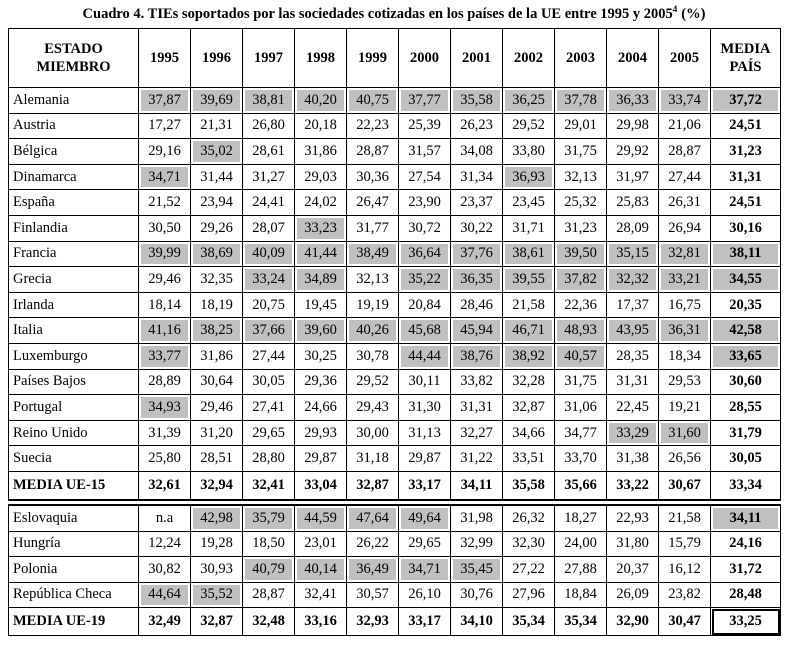  What do you see at coordinates (476, 100) in the screenshot?
I see `value-cell: 35,58` at bounding box center [476, 100].